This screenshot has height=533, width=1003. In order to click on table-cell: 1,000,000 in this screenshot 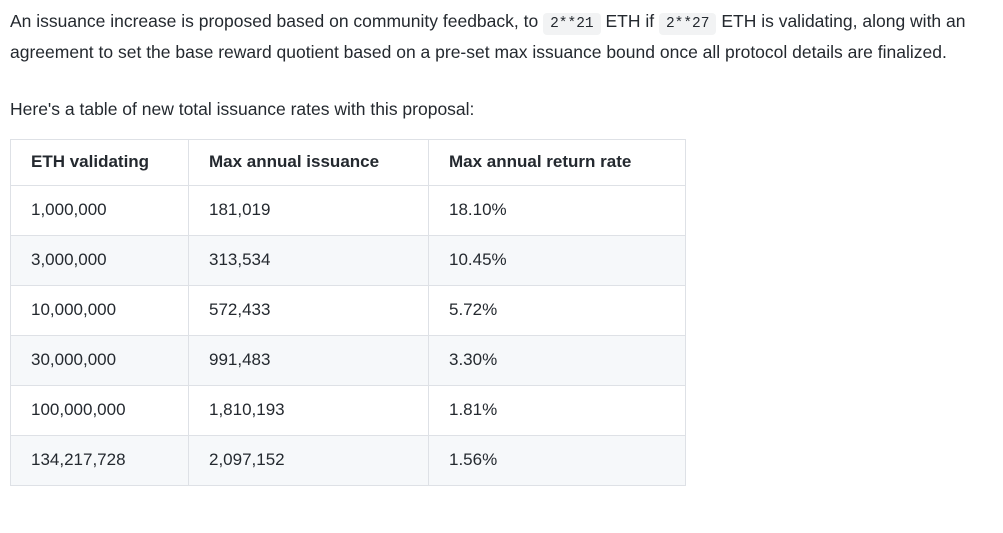, I will do `click(99, 210)`.